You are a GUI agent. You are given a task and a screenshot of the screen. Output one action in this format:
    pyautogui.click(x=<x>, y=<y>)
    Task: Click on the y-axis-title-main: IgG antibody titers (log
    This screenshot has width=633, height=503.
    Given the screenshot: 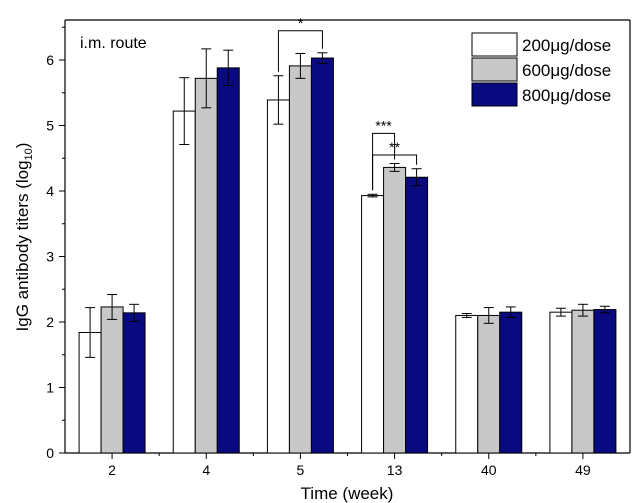 What is the action you would take?
    pyautogui.click(x=22, y=245)
    